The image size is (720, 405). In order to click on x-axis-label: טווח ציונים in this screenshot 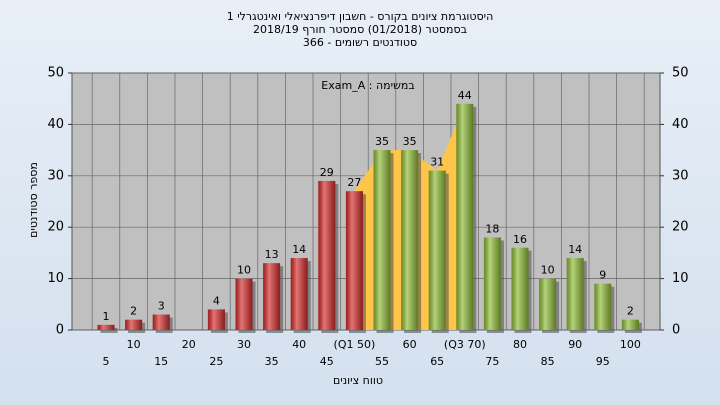, I will do `click(358, 380)`.